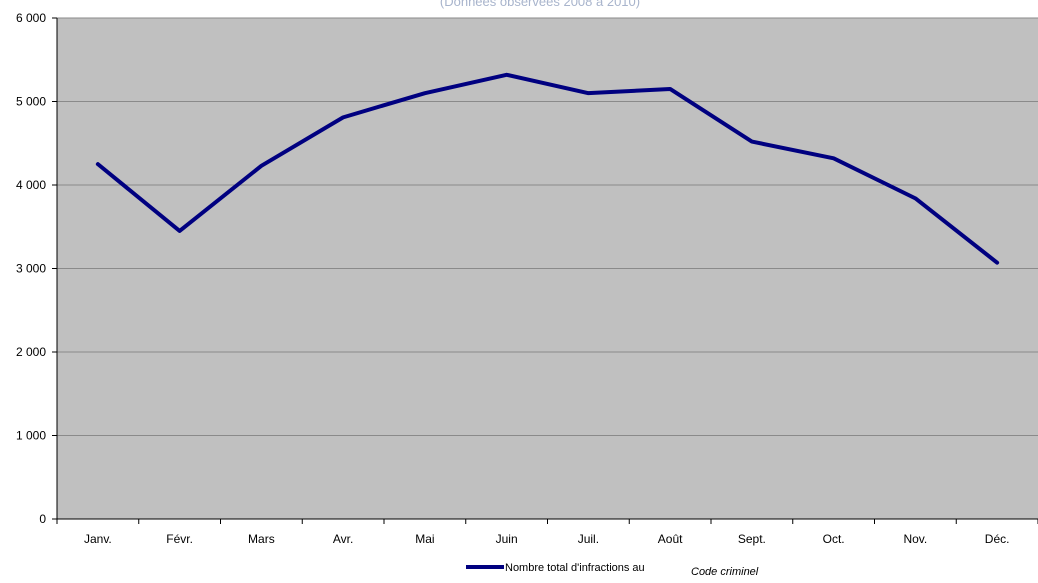 The height and width of the screenshot is (583, 1038). What do you see at coordinates (997, 539) in the screenshot?
I see `x-tick-label: Déc.` at bounding box center [997, 539].